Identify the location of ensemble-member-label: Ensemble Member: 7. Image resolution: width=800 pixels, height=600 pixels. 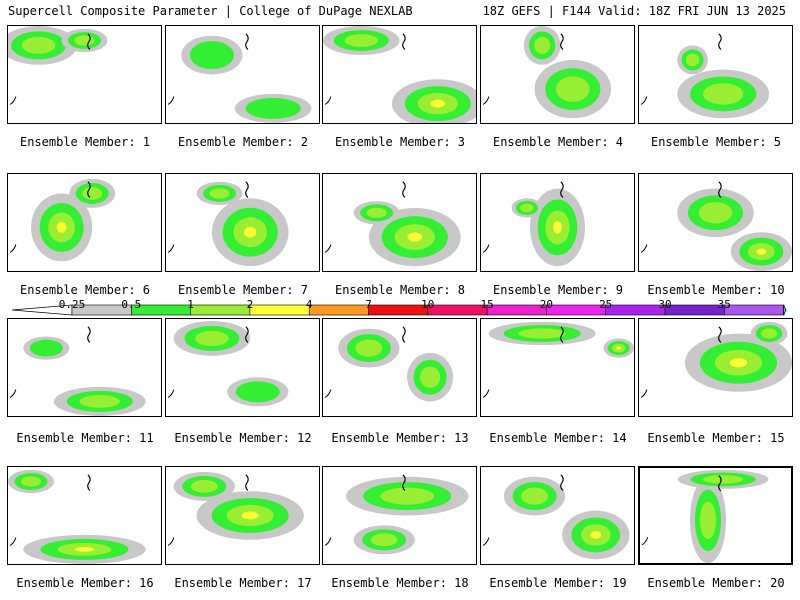
(243, 290).